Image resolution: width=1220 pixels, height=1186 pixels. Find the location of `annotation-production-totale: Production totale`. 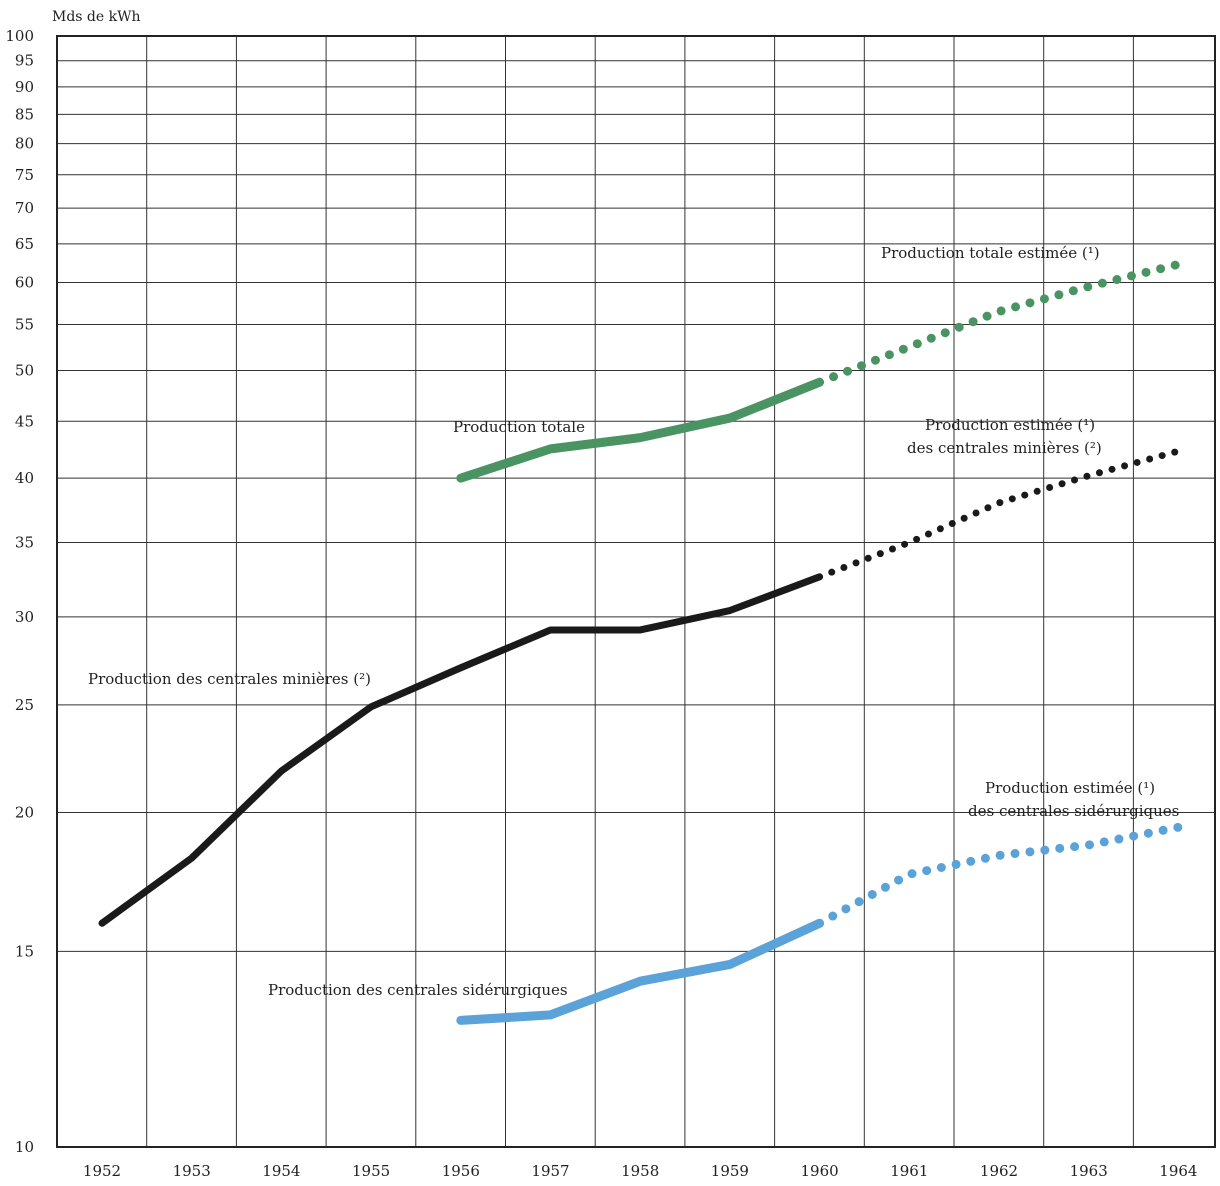

annotation-production-totale: Production totale is located at coordinates (519, 427).